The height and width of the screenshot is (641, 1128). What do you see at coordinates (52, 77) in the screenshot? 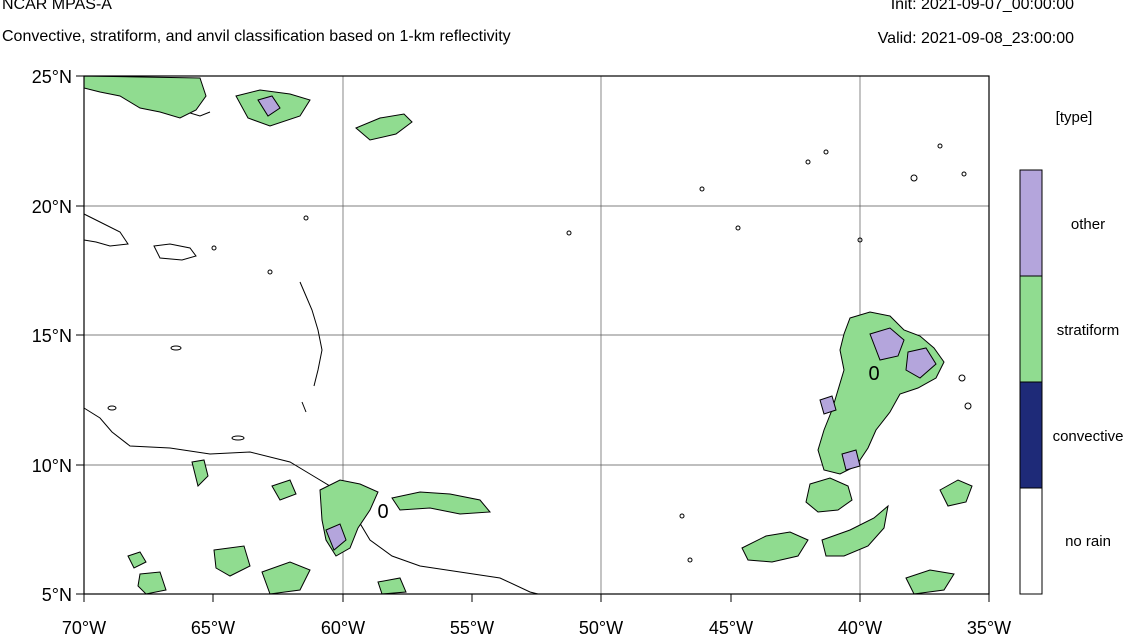
I see `lat-tick-label: 25°N` at bounding box center [52, 77].